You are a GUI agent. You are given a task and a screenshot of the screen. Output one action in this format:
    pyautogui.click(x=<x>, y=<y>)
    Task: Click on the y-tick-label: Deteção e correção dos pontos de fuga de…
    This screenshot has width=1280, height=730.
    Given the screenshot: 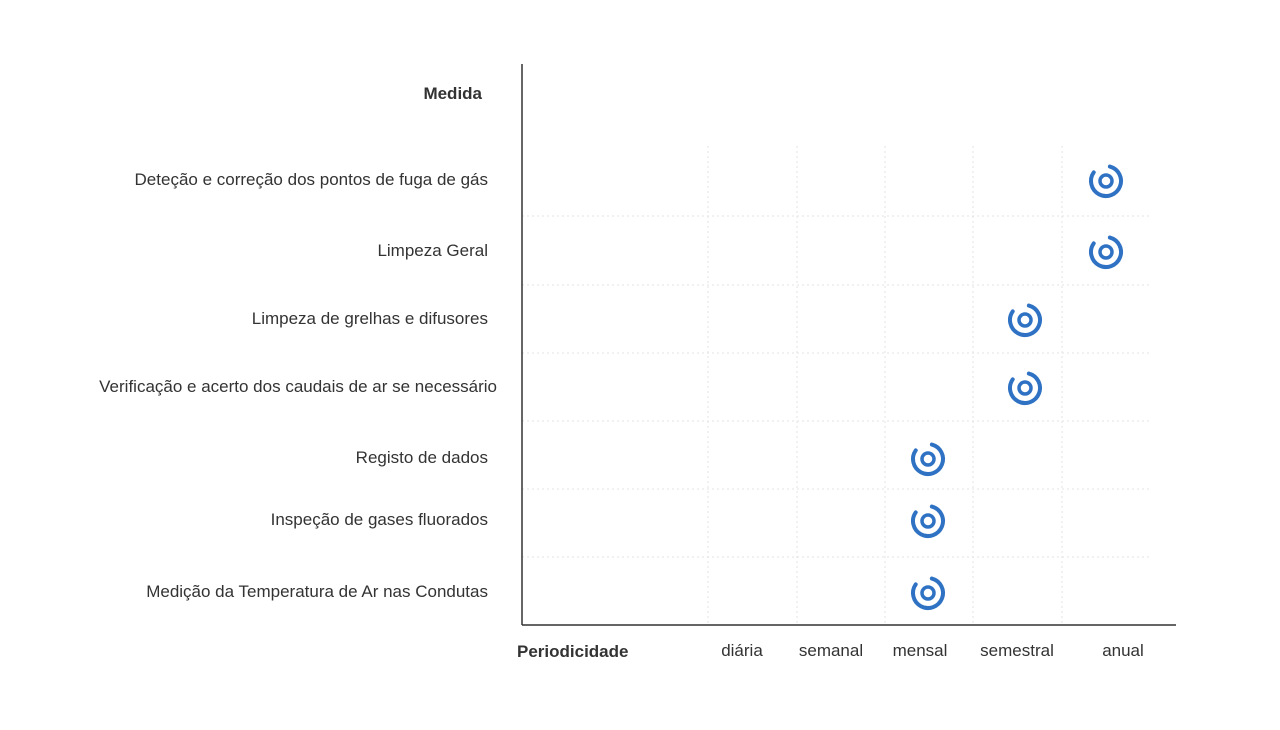 What is the action you would take?
    pyautogui.click(x=311, y=179)
    